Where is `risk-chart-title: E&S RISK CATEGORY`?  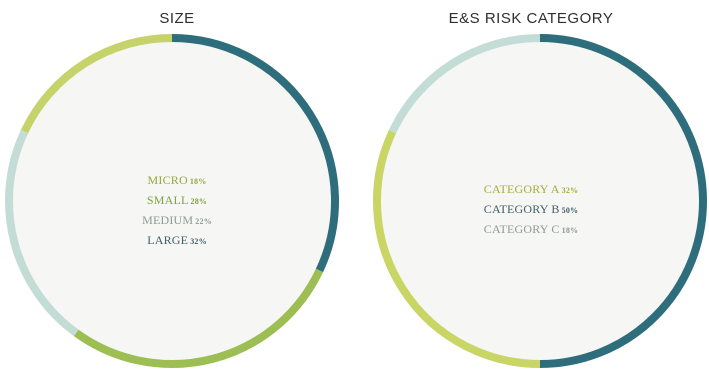
risk-chart-title: E&S RISK CATEGORY is located at coordinates (531, 18).